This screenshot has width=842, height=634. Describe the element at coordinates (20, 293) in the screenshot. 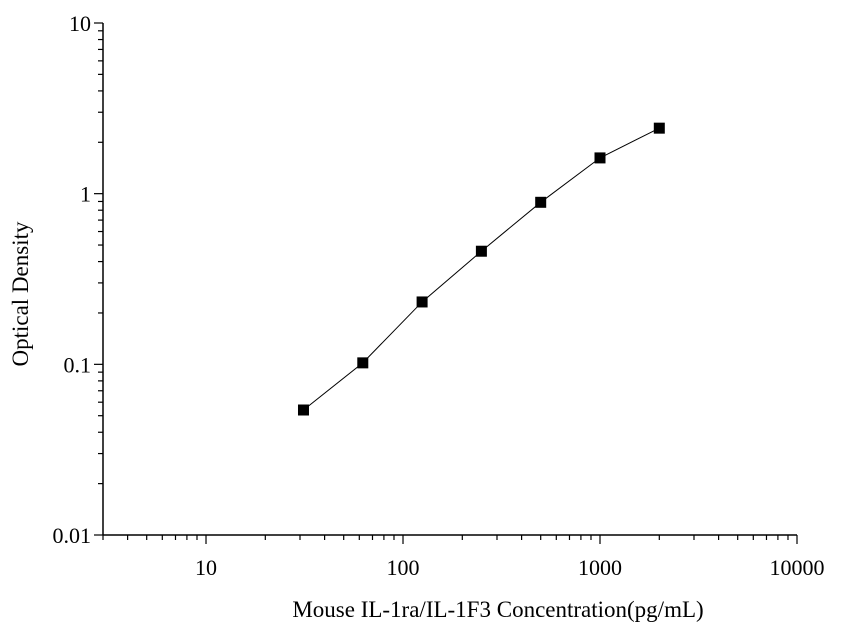

I see `y-axis-title: Optical Density` at that location.